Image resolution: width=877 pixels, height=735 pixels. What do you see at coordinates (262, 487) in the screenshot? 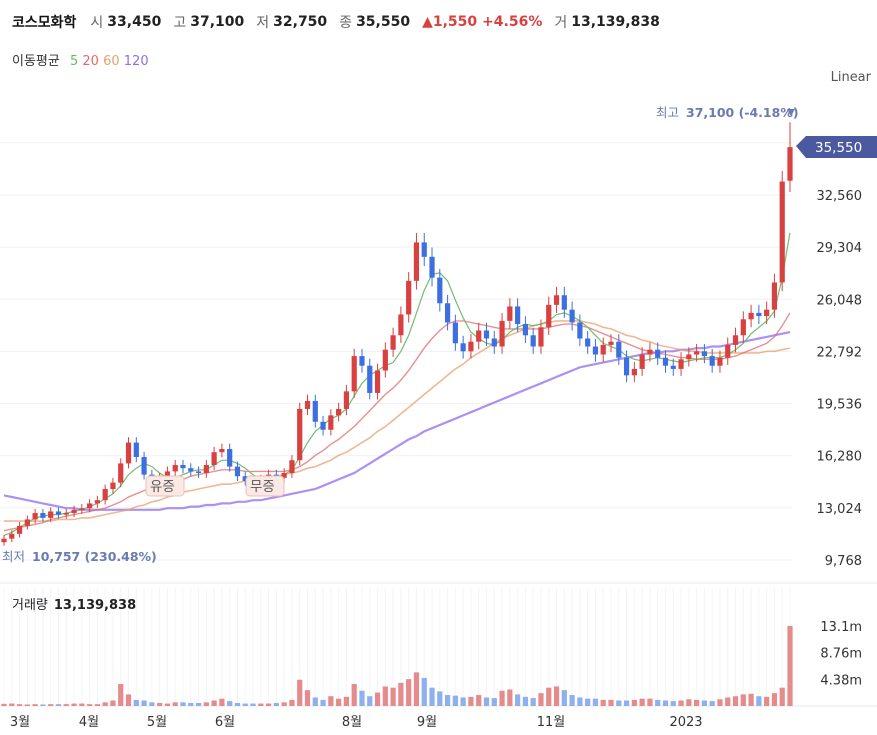
I see `event-2-label: 무증` at bounding box center [262, 487].